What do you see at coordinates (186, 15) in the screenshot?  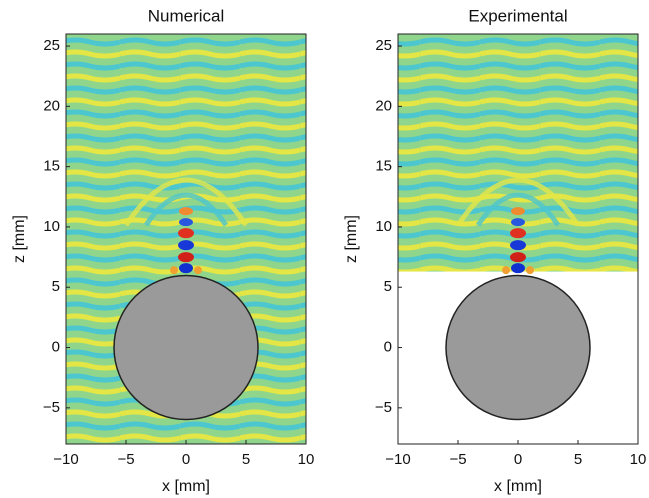 I see `chart-title: Numerical` at bounding box center [186, 15].